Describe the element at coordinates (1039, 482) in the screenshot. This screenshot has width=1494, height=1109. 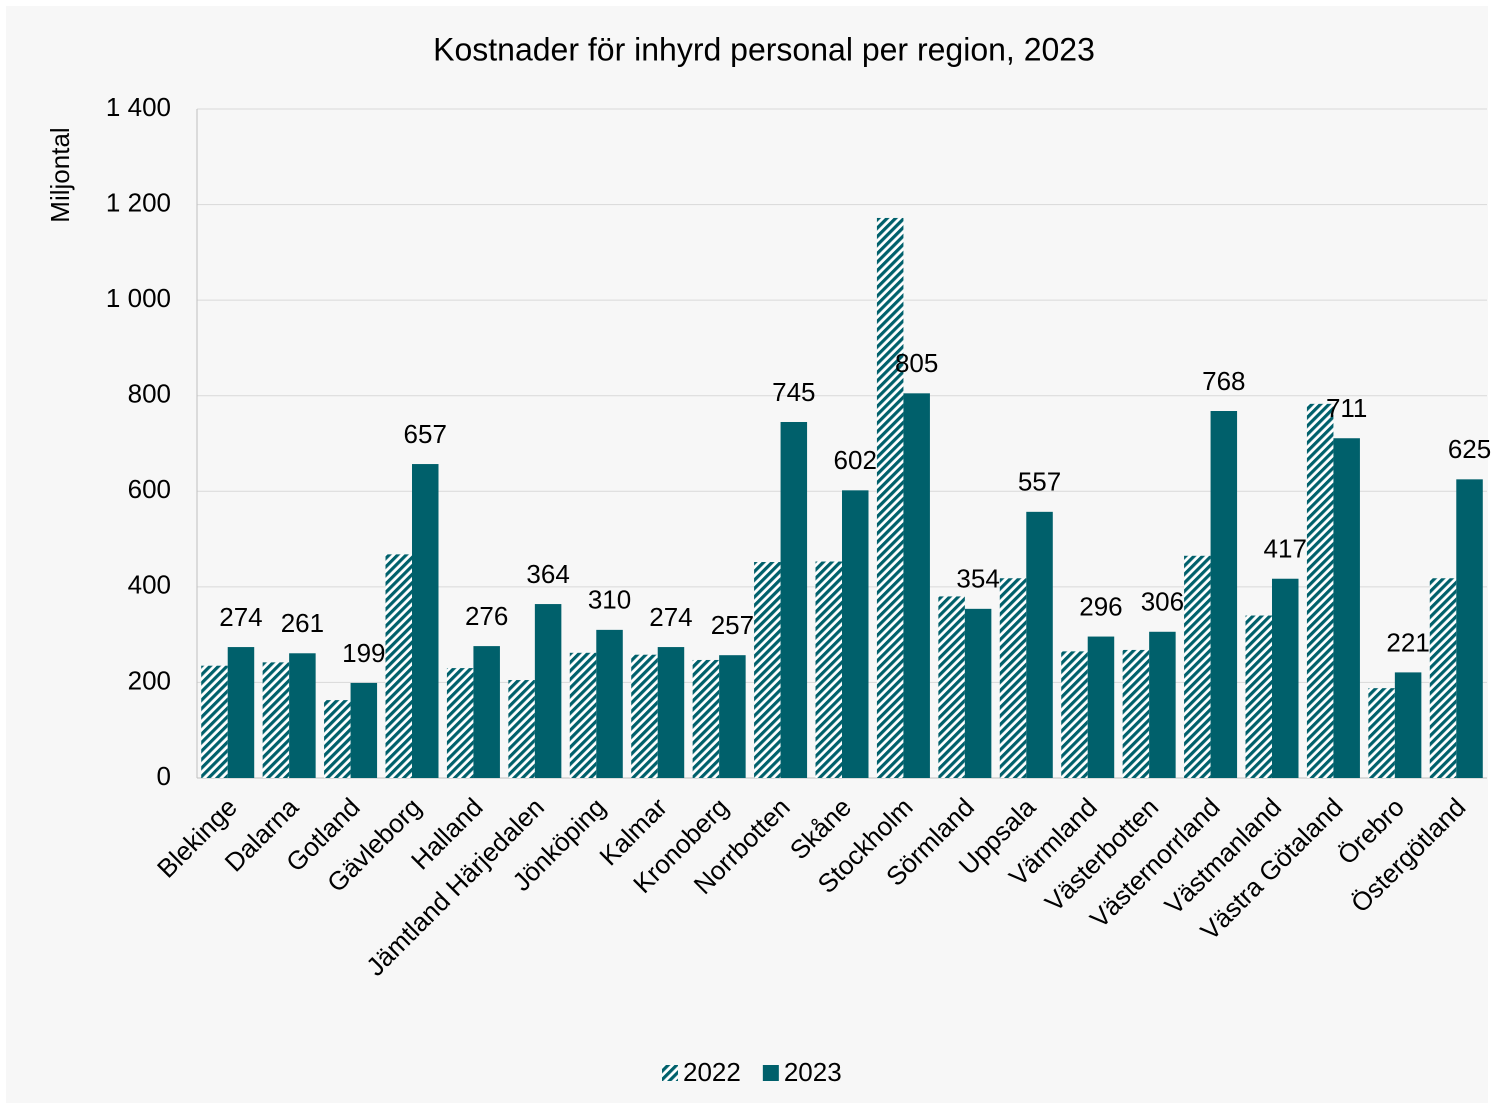
I see `data-label: 557` at that location.